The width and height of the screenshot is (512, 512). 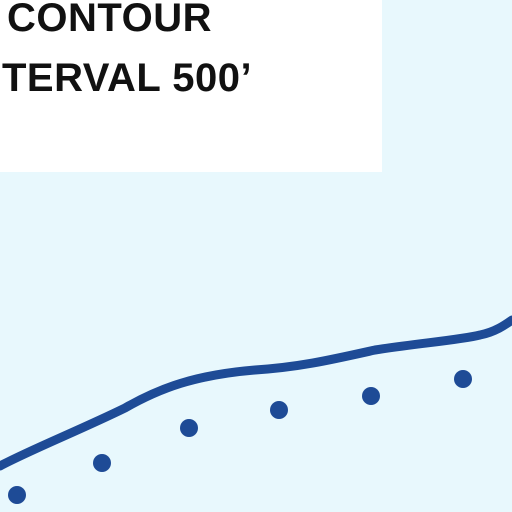 What do you see at coordinates (109, 20) in the screenshot?
I see `label-line-contour: CONTOUR` at bounding box center [109, 20].